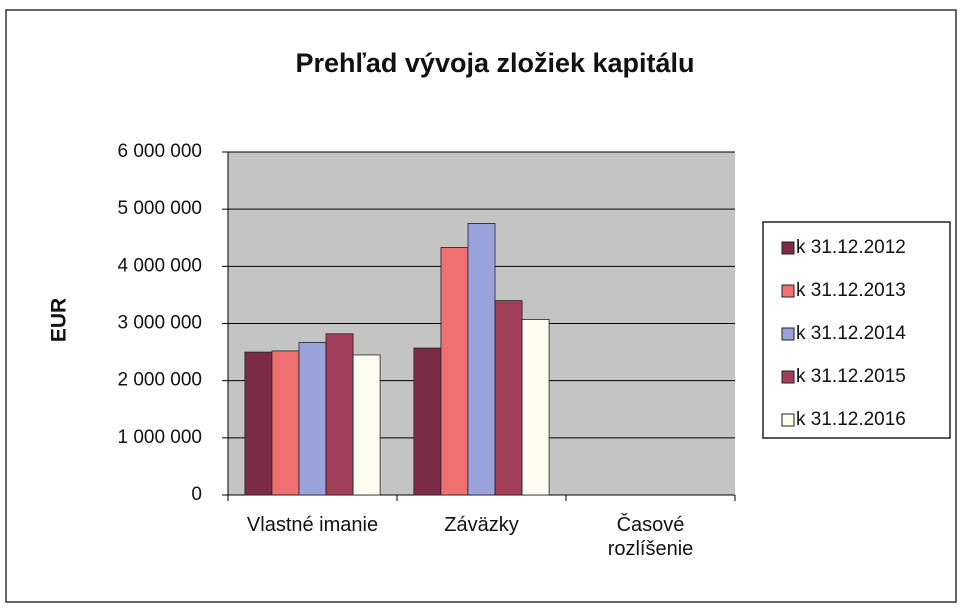 This screenshot has width=960, height=610. Describe the element at coordinates (851, 333) in the screenshot. I see `legend-label: k 31.12.2014` at that location.